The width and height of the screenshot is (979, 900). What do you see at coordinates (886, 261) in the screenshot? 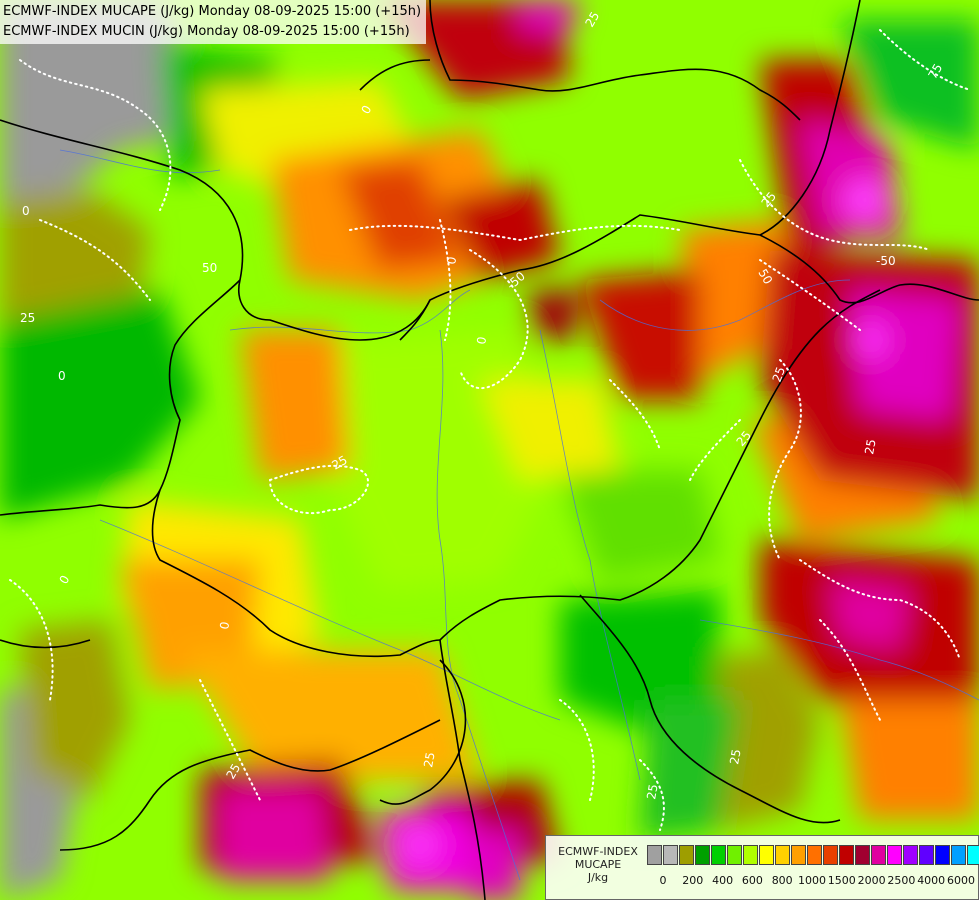
I see `contour-label: -50` at bounding box center [886, 261].